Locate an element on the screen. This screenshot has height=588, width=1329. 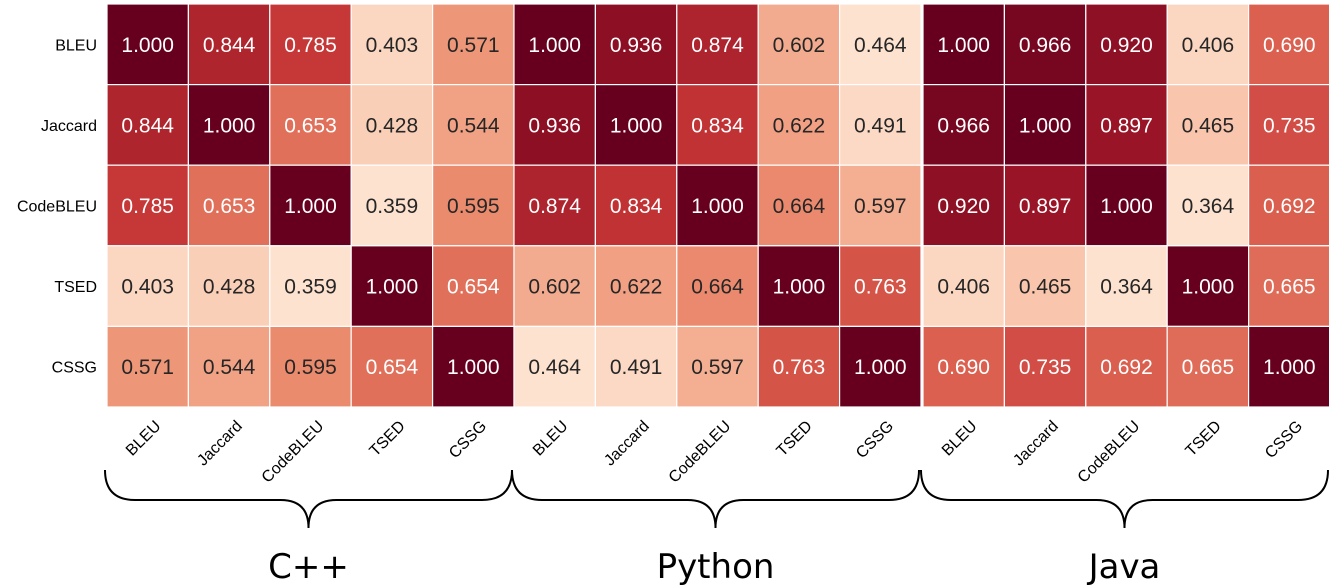
y-tick-label: BLEU is located at coordinates (76, 45).